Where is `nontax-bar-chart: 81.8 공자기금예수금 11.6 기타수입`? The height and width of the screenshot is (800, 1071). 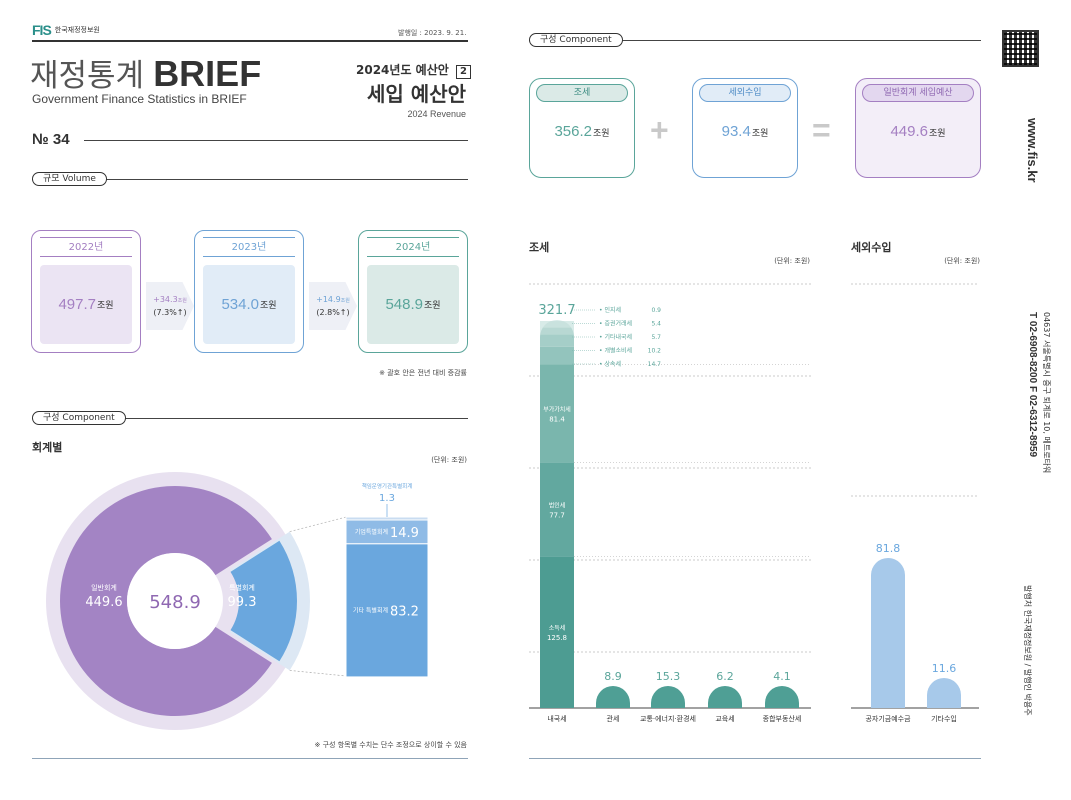
nontax-bar-chart: 81.8 공자기금예수금 11.6 기타수입 is located at coordinates (915, 503).